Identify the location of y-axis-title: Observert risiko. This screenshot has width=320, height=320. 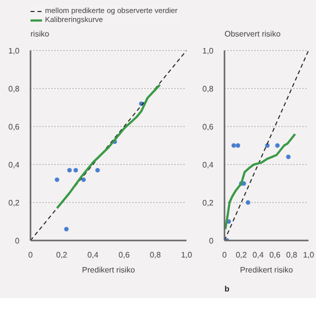
(253, 34).